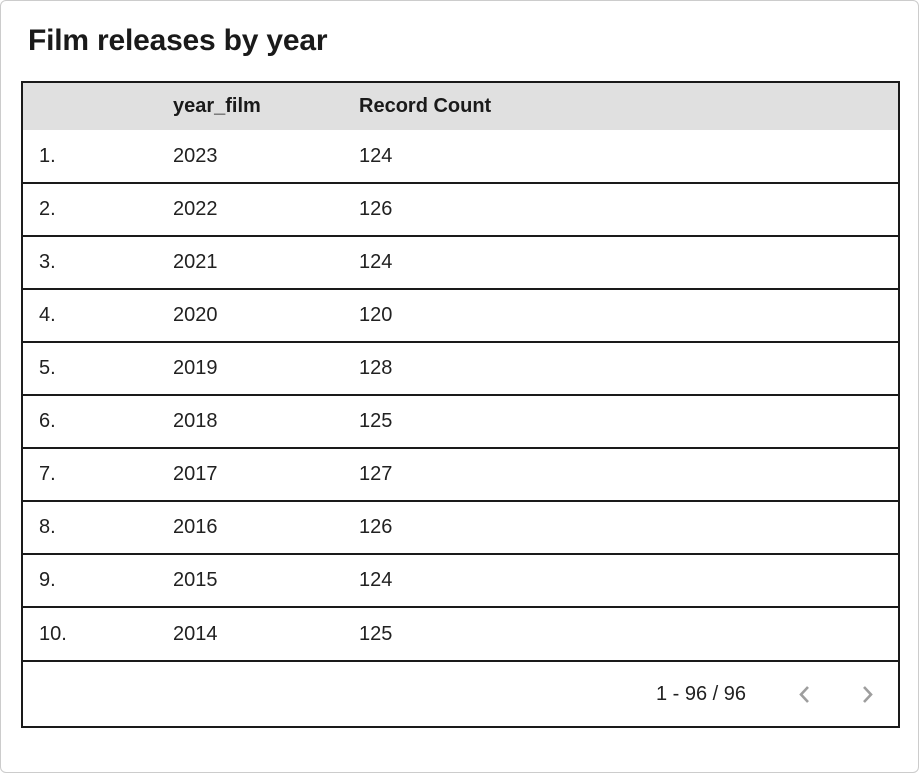 This screenshot has width=922, height=780. I want to click on row-number-cell: 1., so click(90, 156).